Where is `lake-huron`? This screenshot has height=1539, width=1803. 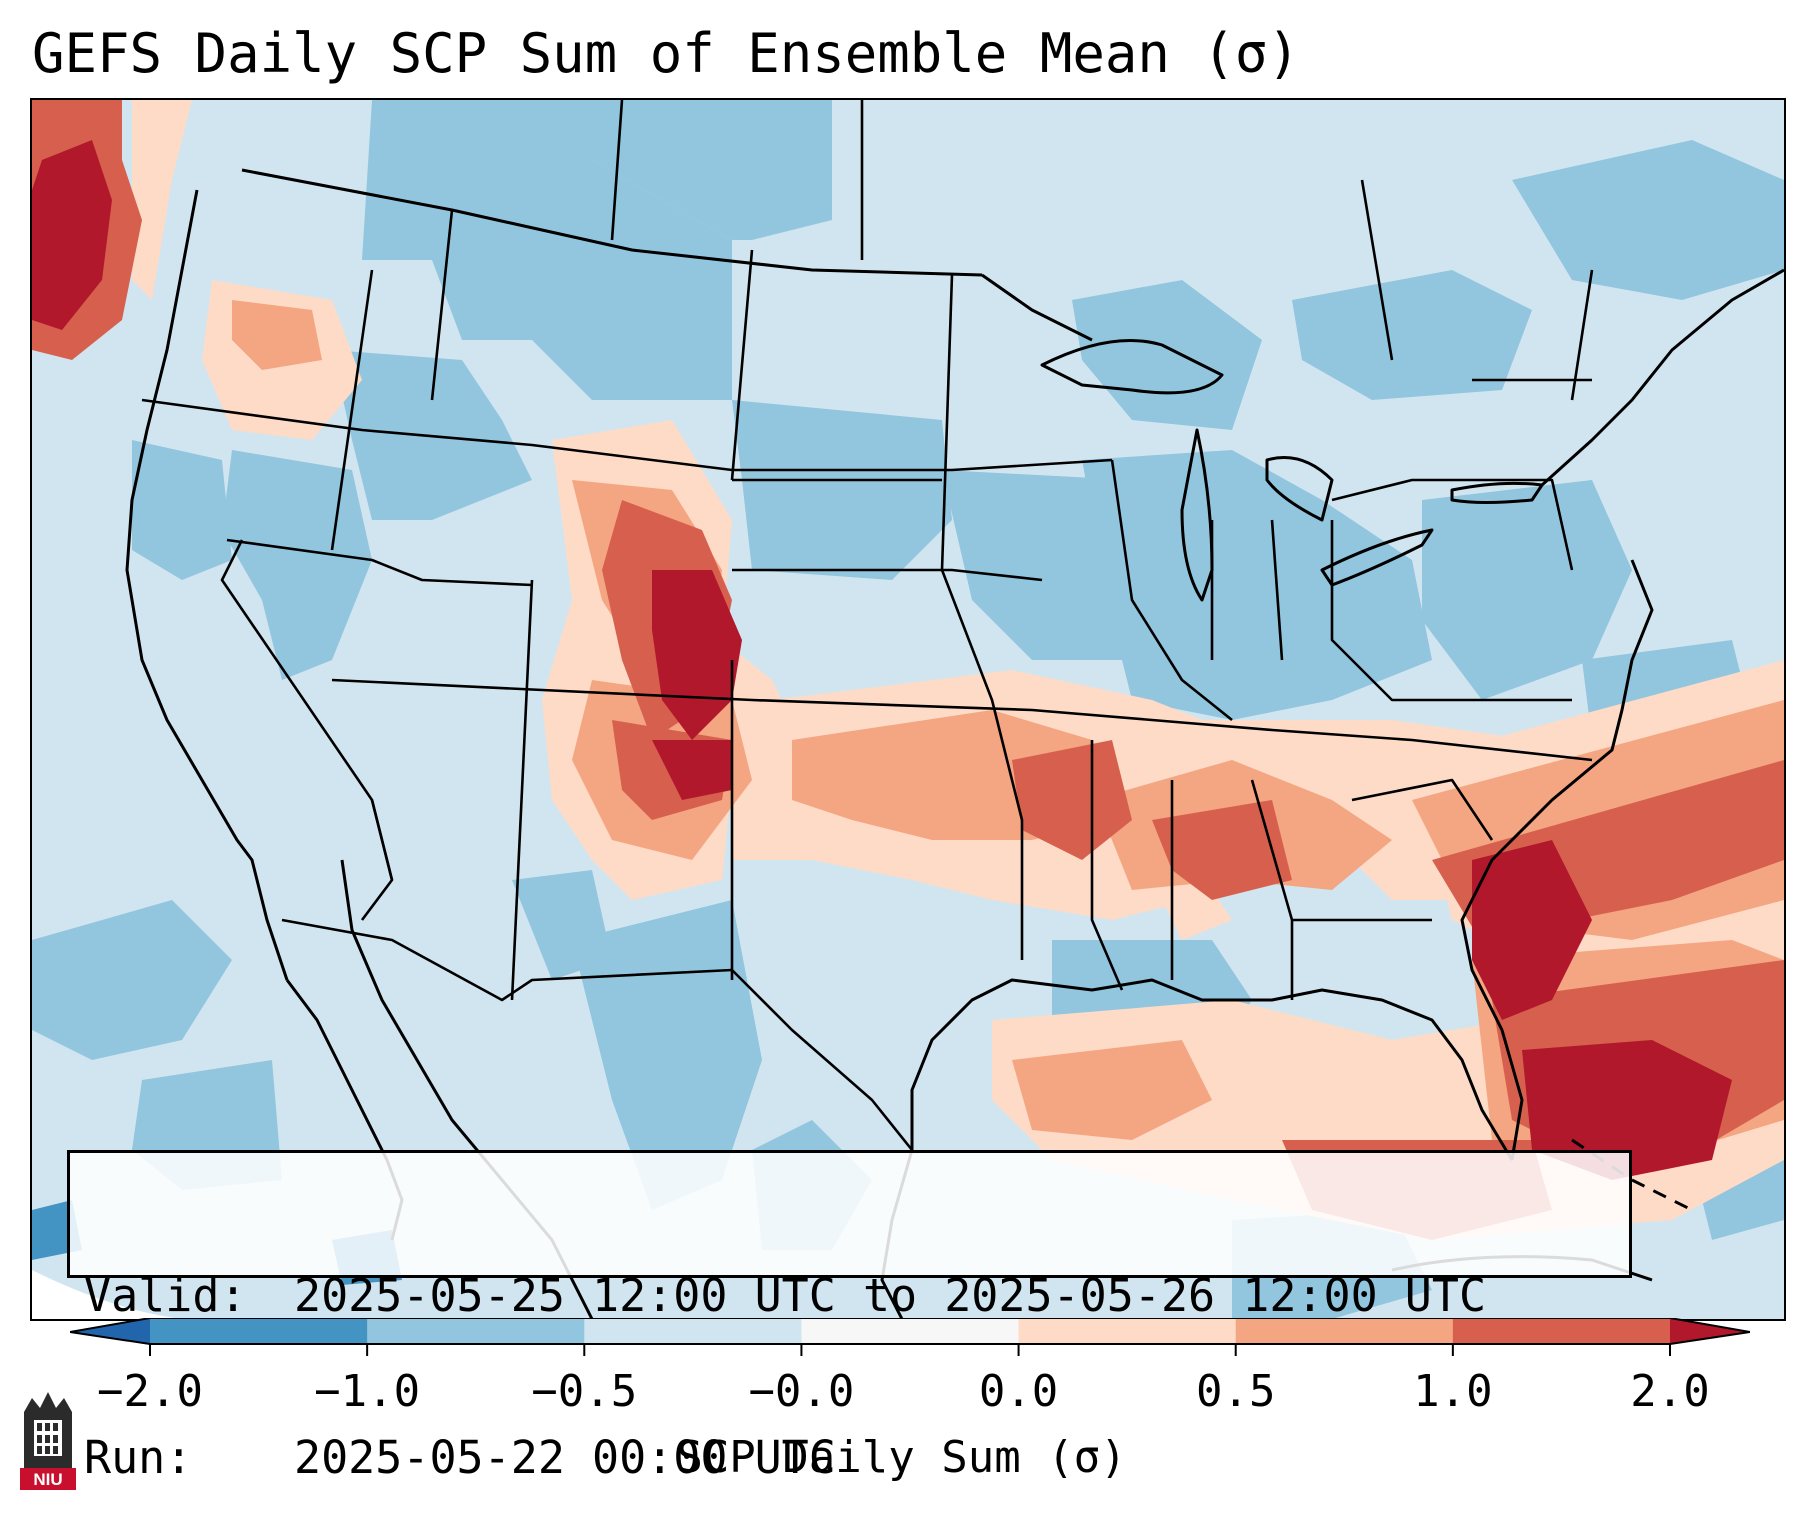
lake-huron is located at coordinates (1299, 489).